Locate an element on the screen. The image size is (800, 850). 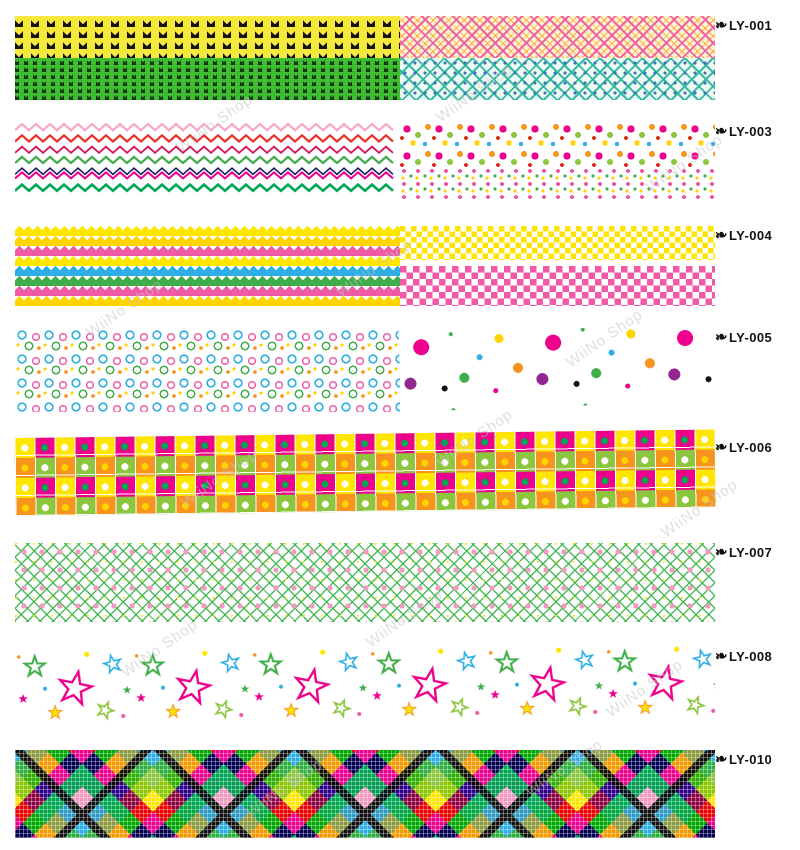
swatch-pixel-diamonds is located at coordinates (365, 794).